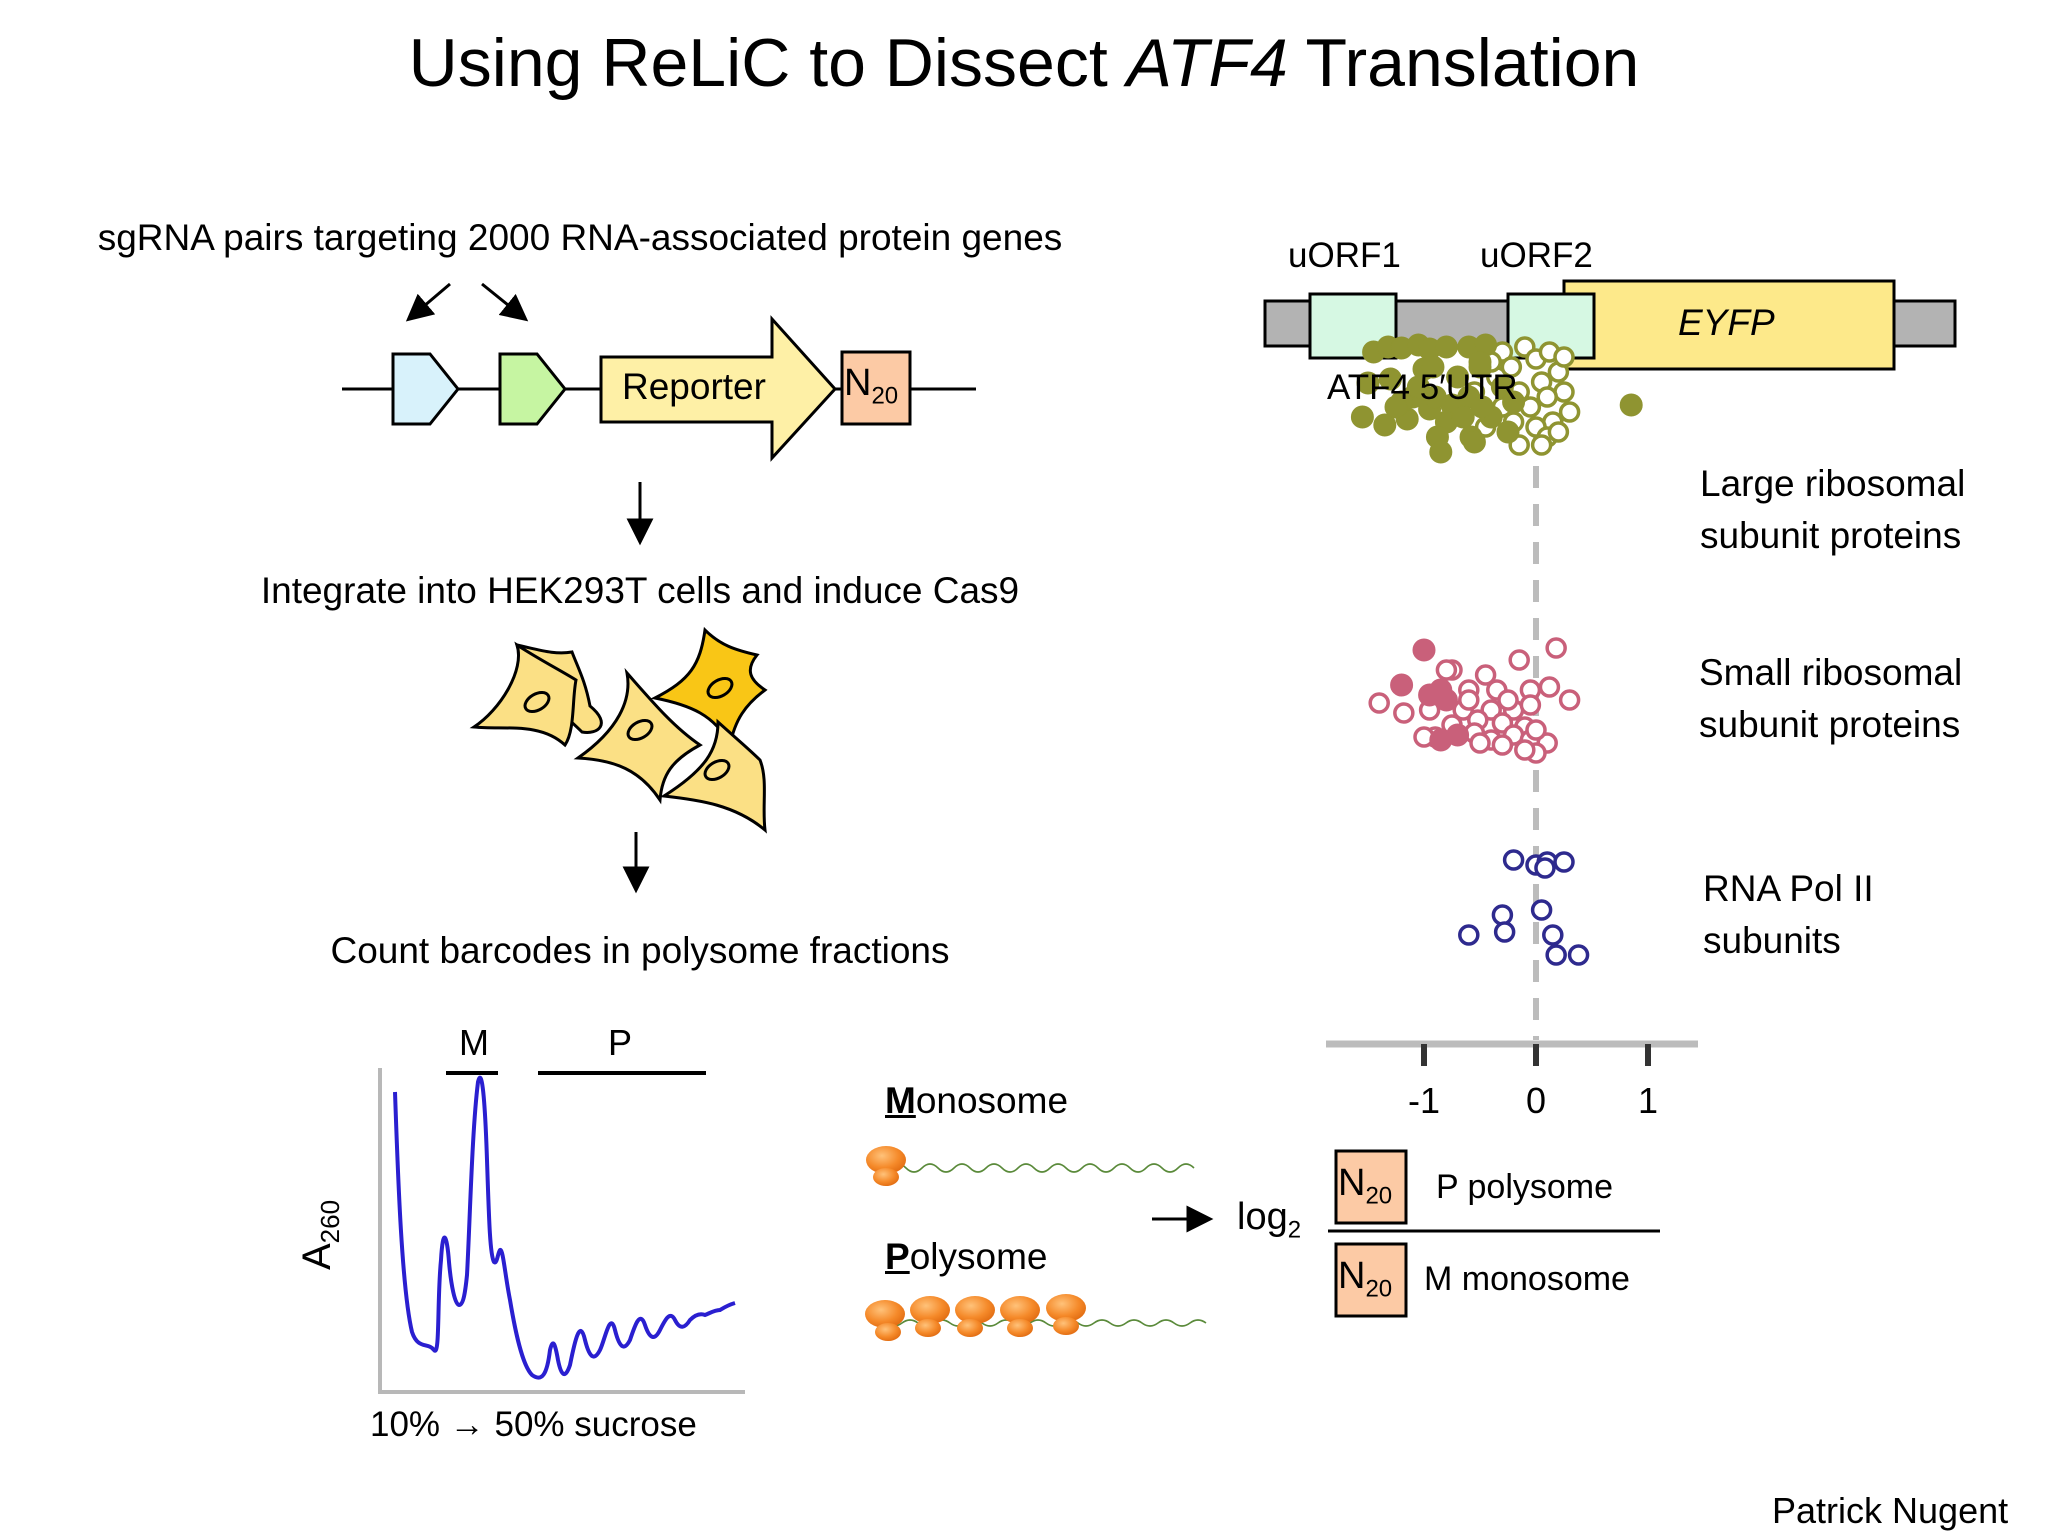 This screenshot has height=1536, width=2048. Describe the element at coordinates (640, 950) in the screenshot. I see `step-count: Count barcodes in polysome fractions` at that location.